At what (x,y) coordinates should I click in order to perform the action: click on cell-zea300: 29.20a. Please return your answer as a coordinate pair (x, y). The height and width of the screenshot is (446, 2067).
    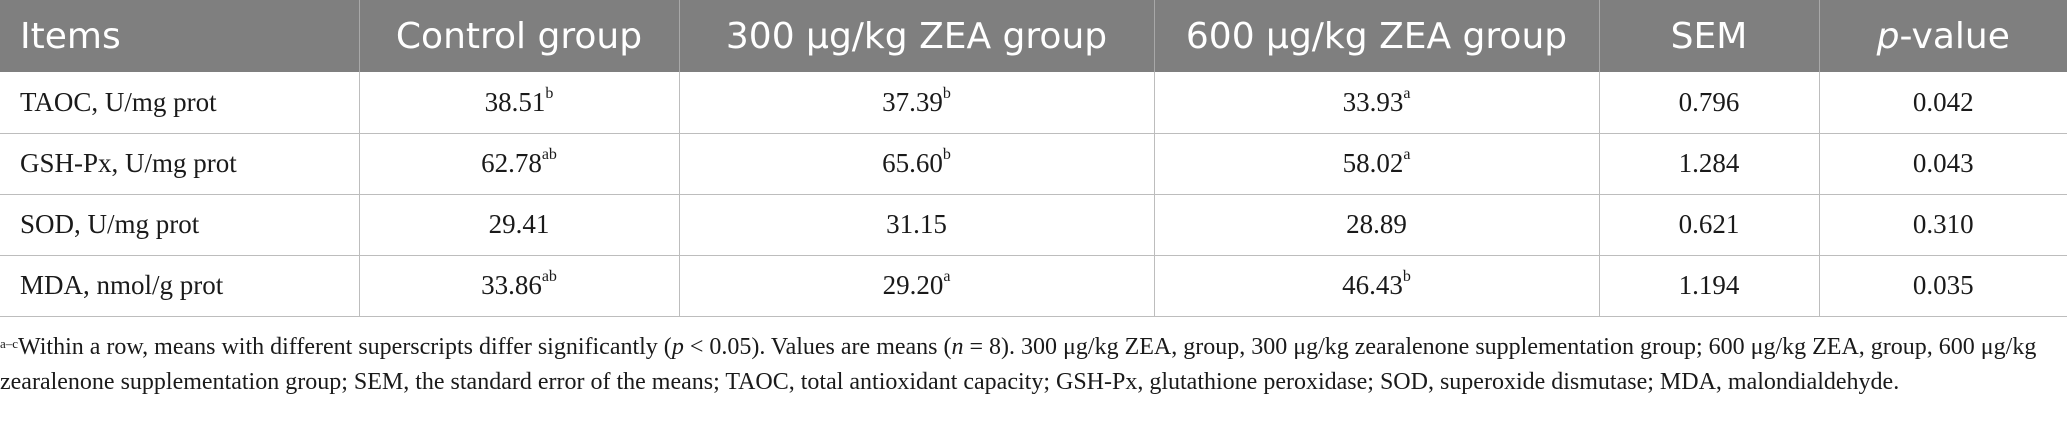
    Looking at the image, I should click on (917, 286).